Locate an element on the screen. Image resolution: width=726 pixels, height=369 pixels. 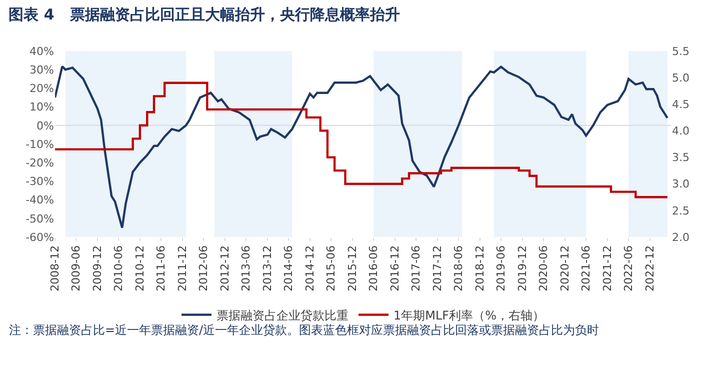
y-tick-label: 0% is located at coordinates (45, 125).